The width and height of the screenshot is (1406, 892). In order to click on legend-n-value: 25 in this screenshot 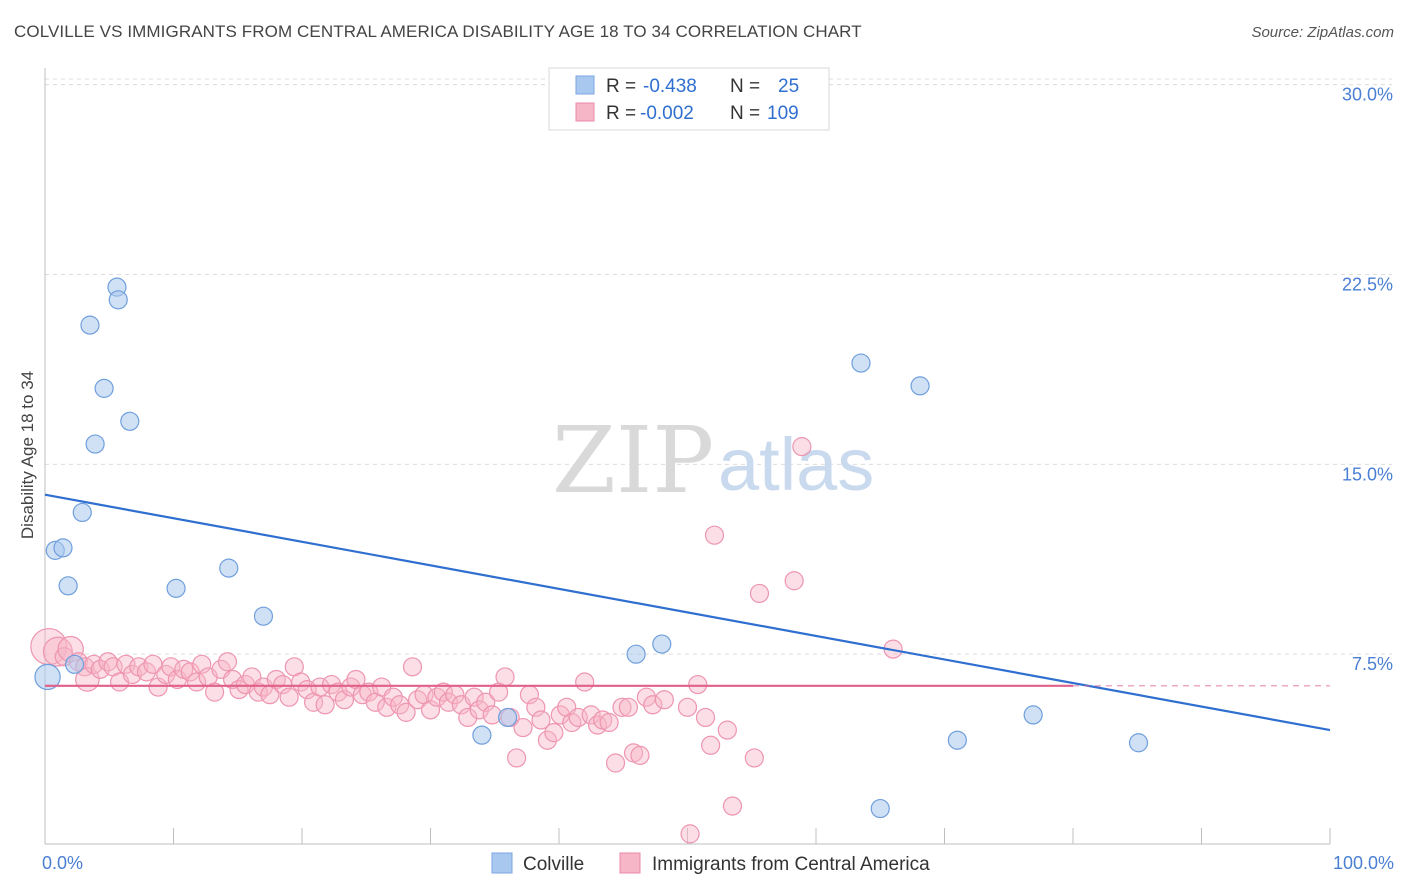, I will do `click(788, 86)`.